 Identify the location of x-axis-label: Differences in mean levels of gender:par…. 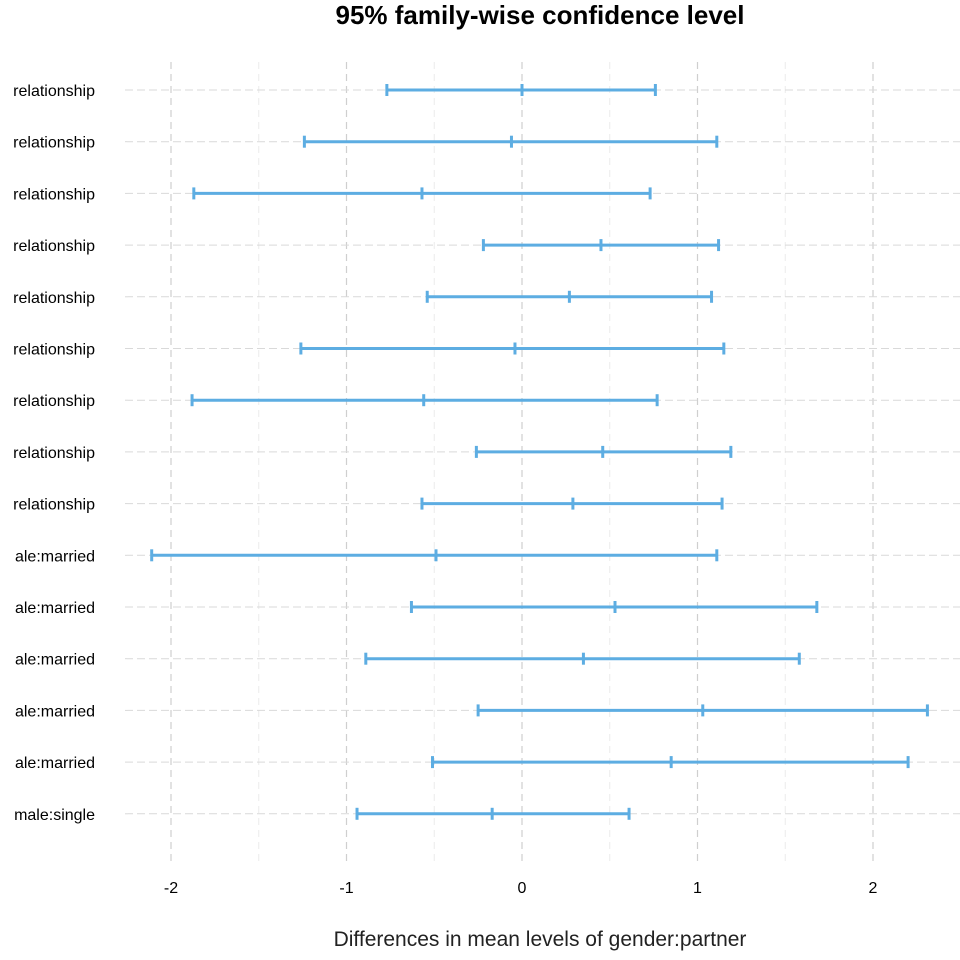
(540, 939).